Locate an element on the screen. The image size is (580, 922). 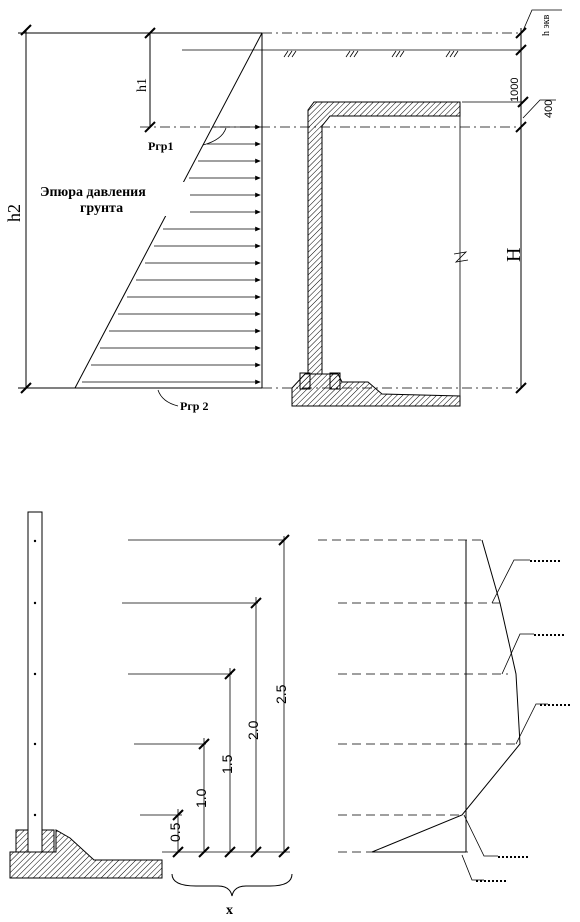
epure-label-line1: Эпюра давления is located at coordinates (93, 192).